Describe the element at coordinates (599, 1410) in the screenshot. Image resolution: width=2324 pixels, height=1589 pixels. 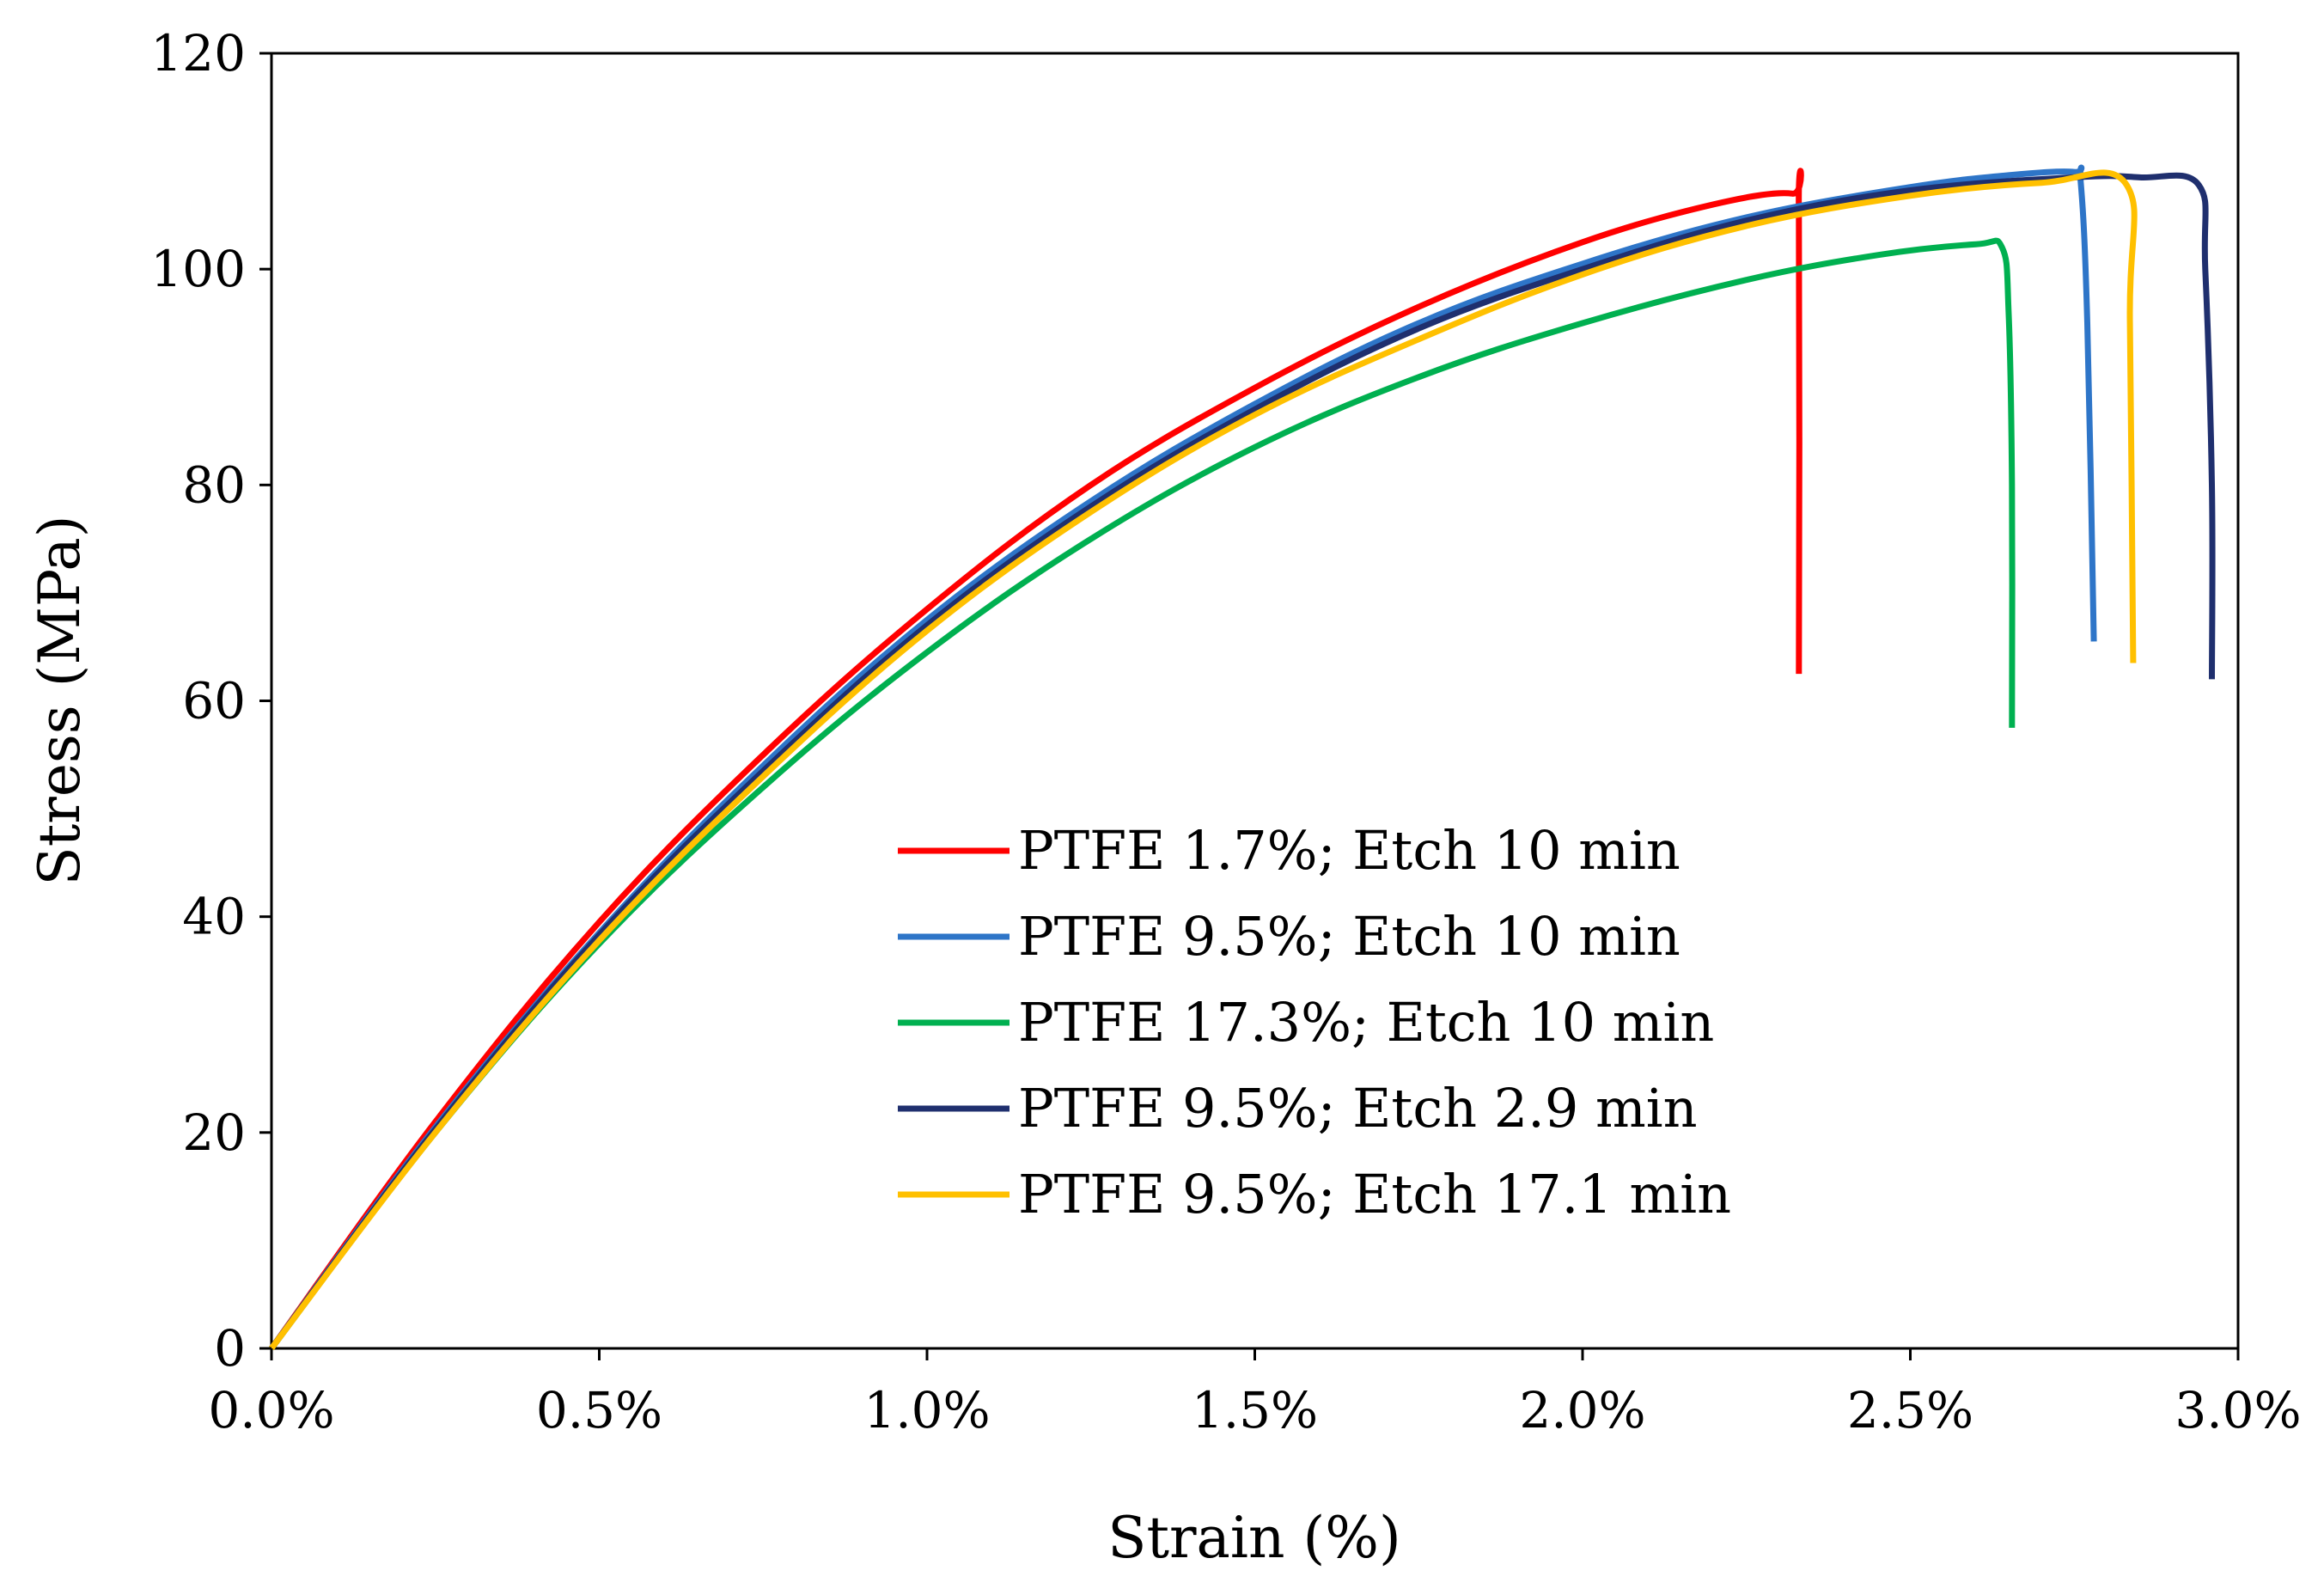
I see `x-tick-label: 0.5%` at that location.